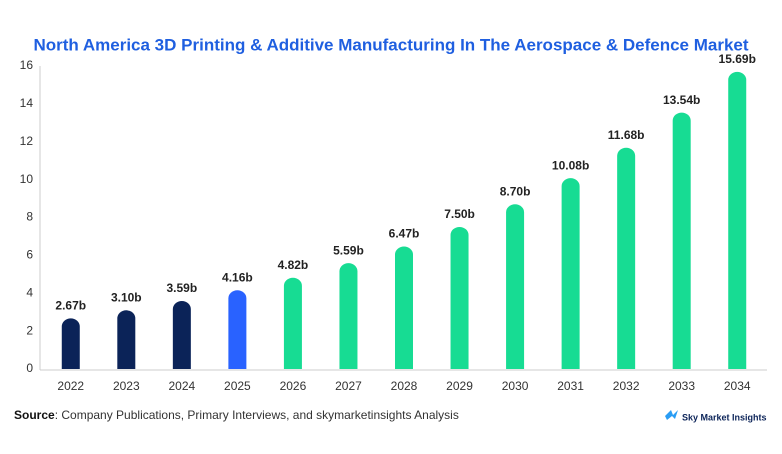 This screenshot has height=454, width=782. What do you see at coordinates (570, 165) in the screenshot?
I see `value-label: 10.08b` at bounding box center [570, 165].